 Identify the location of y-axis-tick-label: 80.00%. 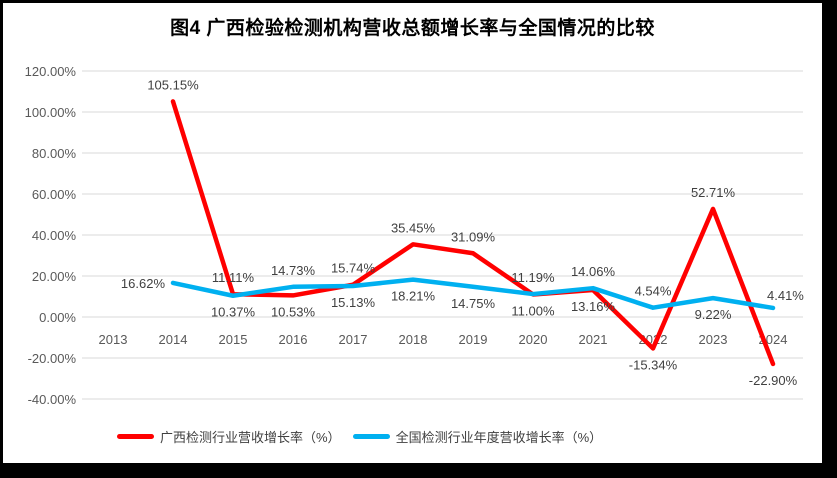
(54, 153).